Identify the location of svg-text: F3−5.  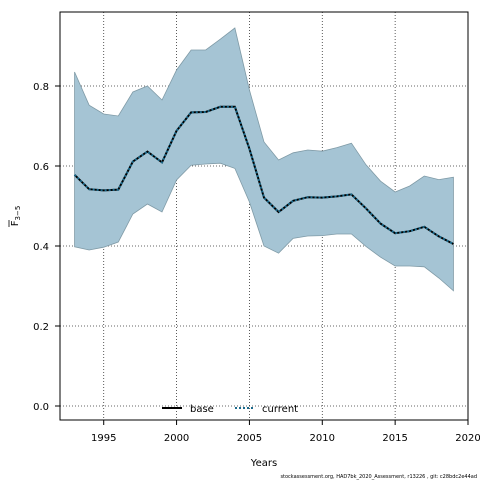
(16, 216).